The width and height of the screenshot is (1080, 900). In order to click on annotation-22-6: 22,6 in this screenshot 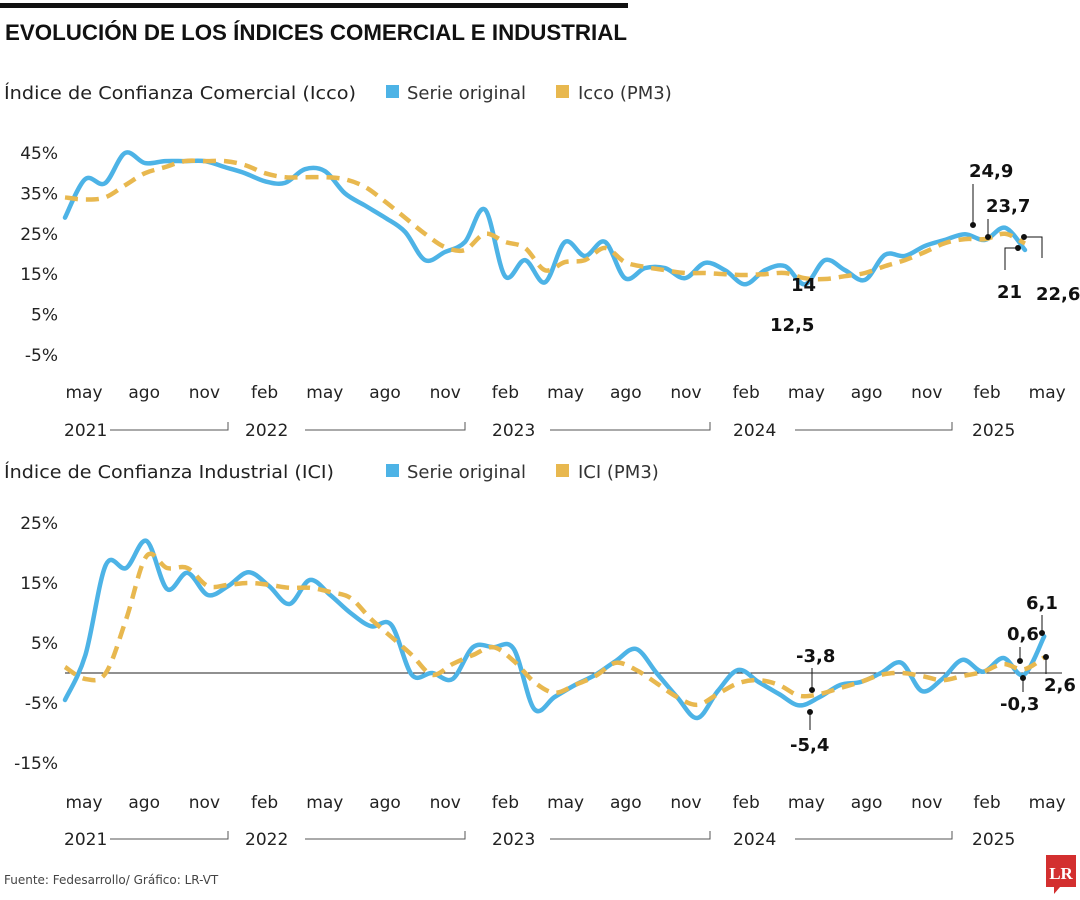, I will do `click(1058, 294)`.